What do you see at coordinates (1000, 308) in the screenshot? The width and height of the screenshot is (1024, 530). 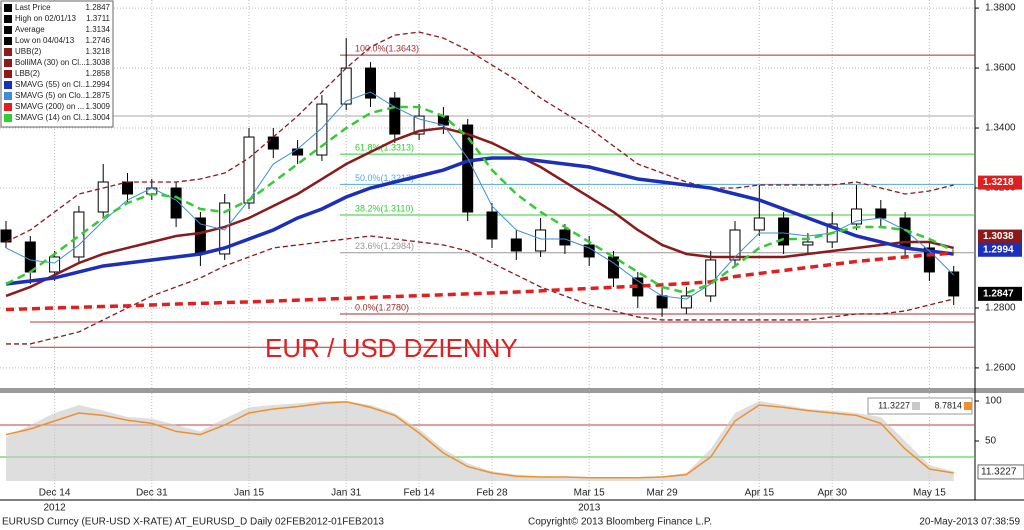 I see `y-tick-label: 1.2800` at bounding box center [1000, 308].